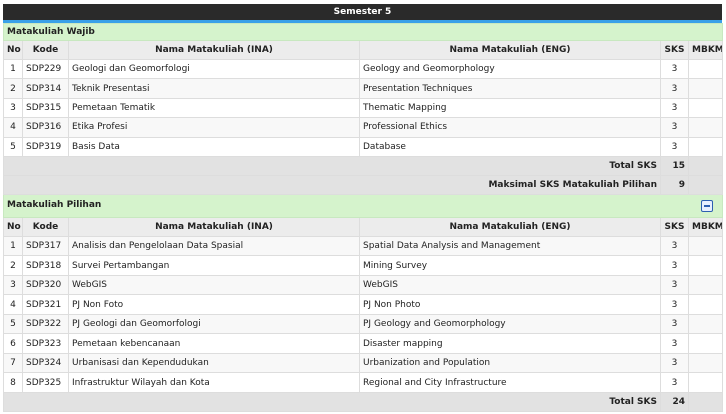 This screenshot has height=414, width=726. What do you see at coordinates (674, 401) in the screenshot?
I see `summary-value: 24` at bounding box center [674, 401].